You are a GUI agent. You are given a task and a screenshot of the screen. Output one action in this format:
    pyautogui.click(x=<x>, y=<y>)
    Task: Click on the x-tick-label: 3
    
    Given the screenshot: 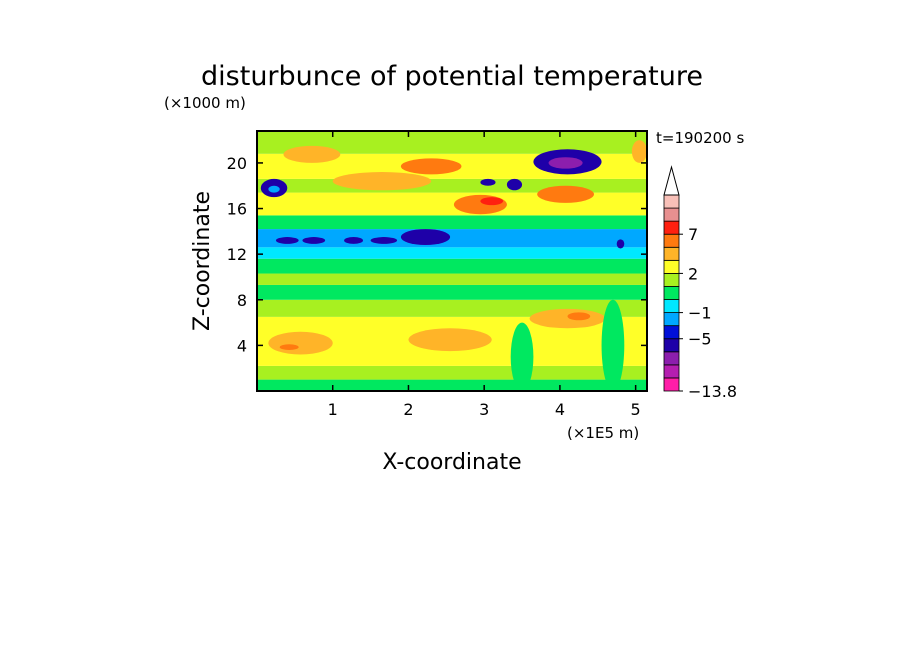 What is the action you would take?
    pyautogui.click(x=484, y=409)
    